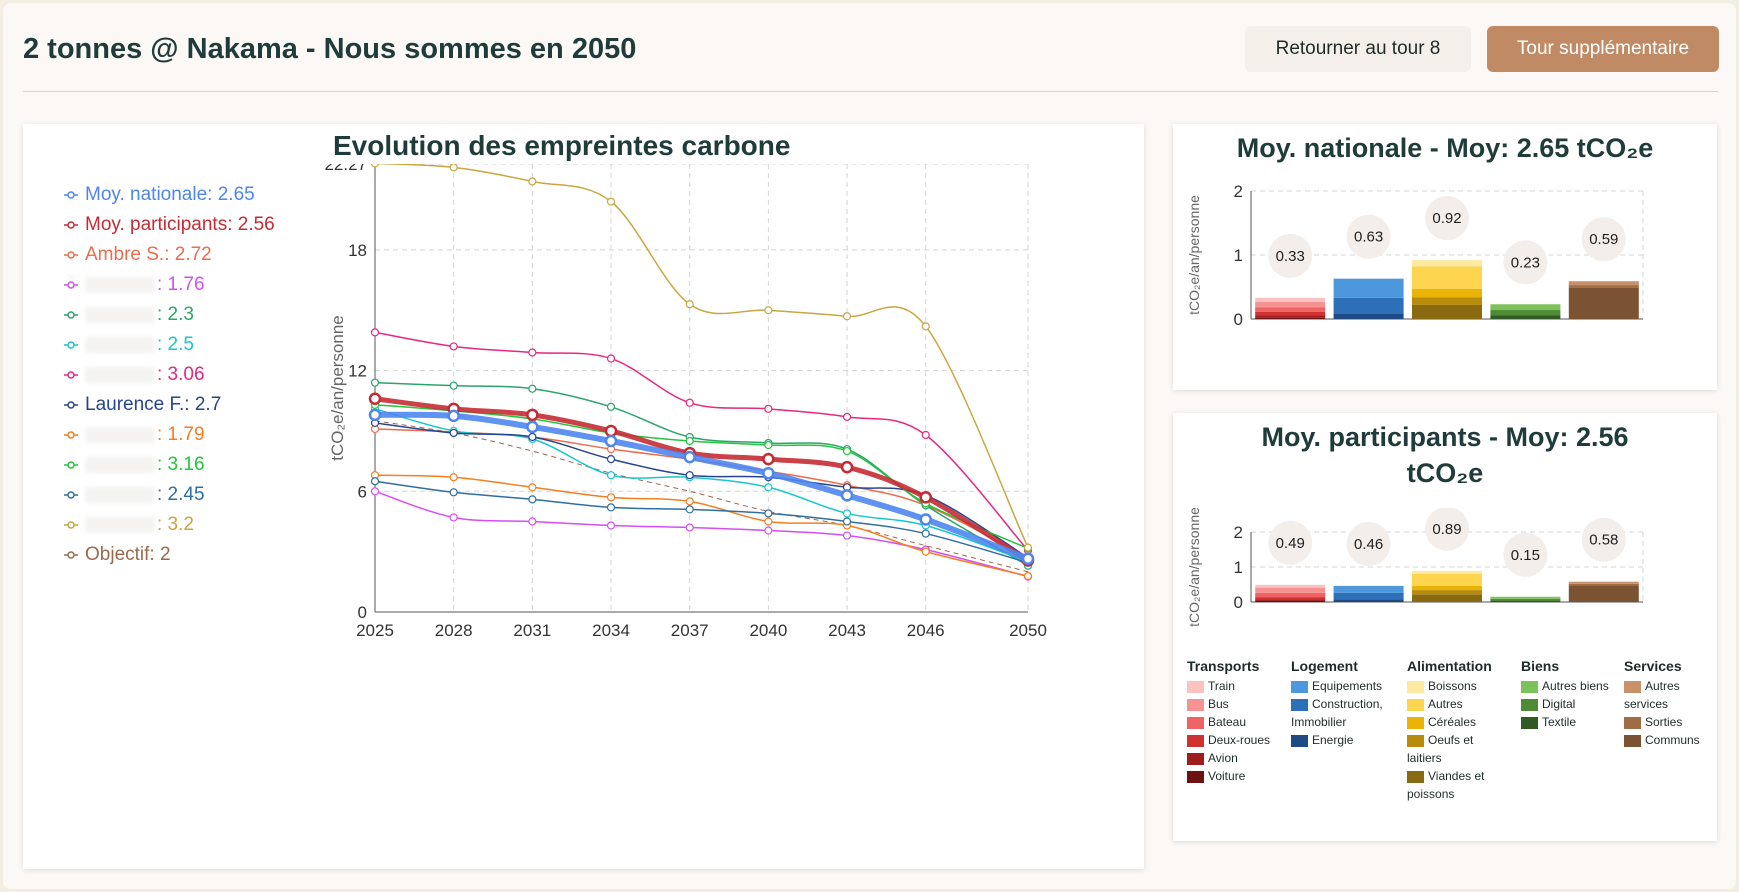  I want to click on category-legend-entry: Deux-roues, so click(1233, 740).